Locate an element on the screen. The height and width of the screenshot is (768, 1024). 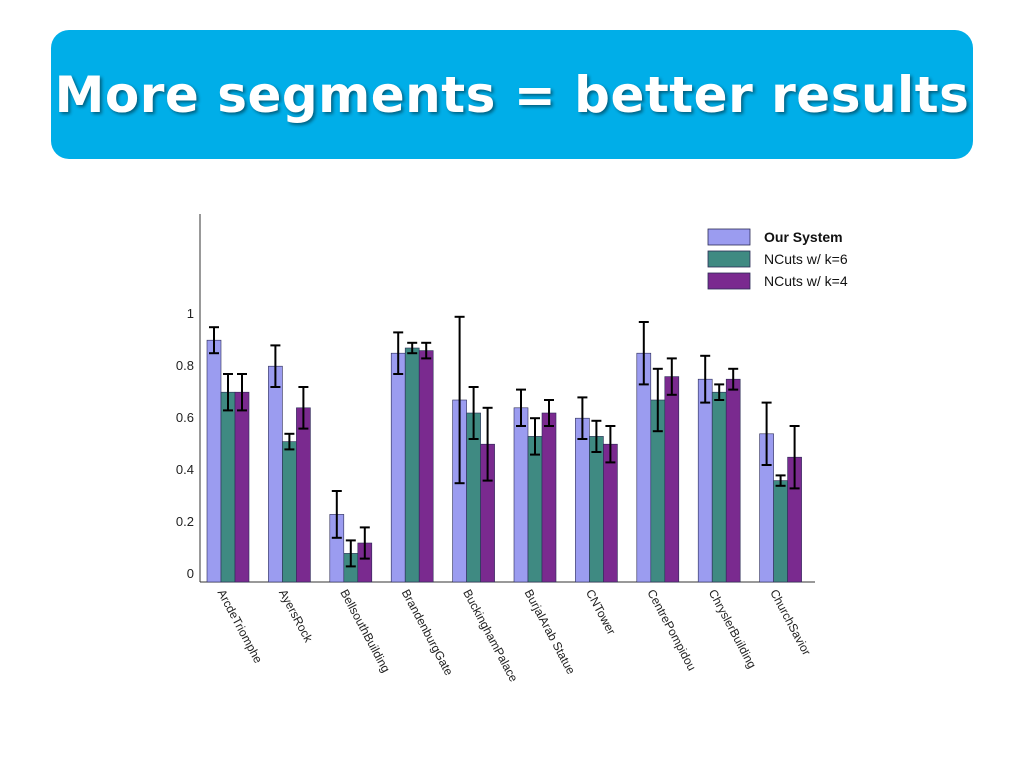
y-tick-label: 0.4 is located at coordinates (185, 469).